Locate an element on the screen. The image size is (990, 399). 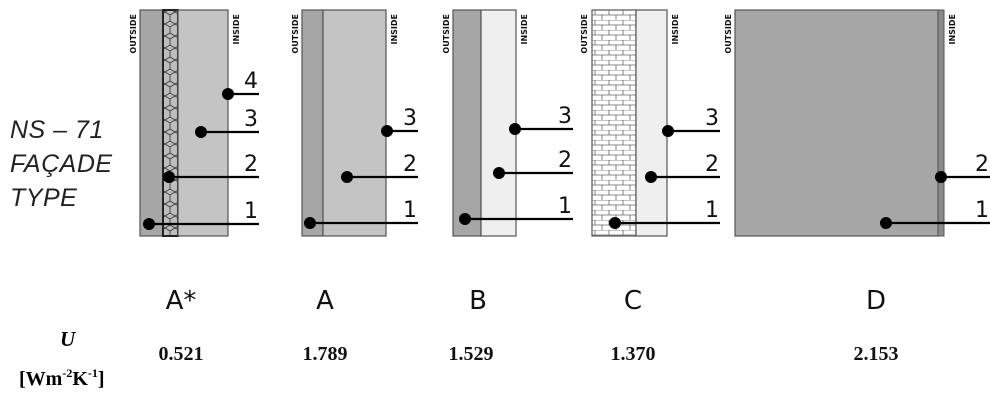
points-d: 1 2 is located at coordinates (935, 190).